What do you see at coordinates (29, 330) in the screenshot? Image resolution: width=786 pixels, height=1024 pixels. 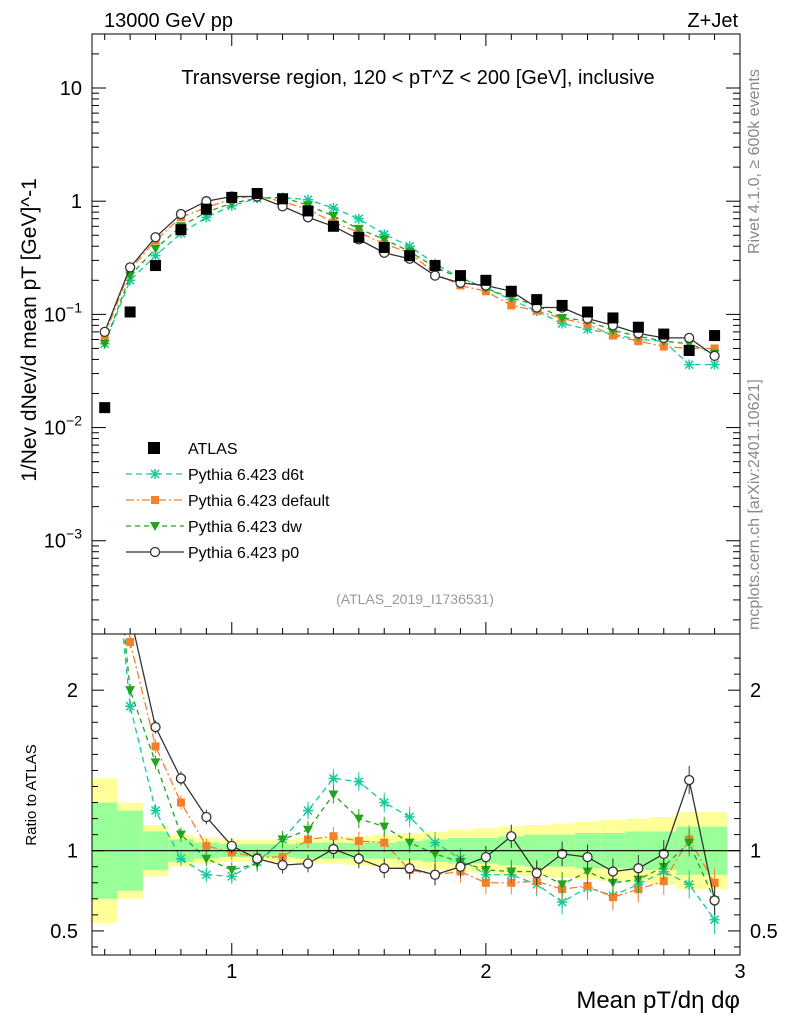 I see `y-axis-label: 1/Nev dNev/d mean pT [GeV]^-1` at bounding box center [29, 330].